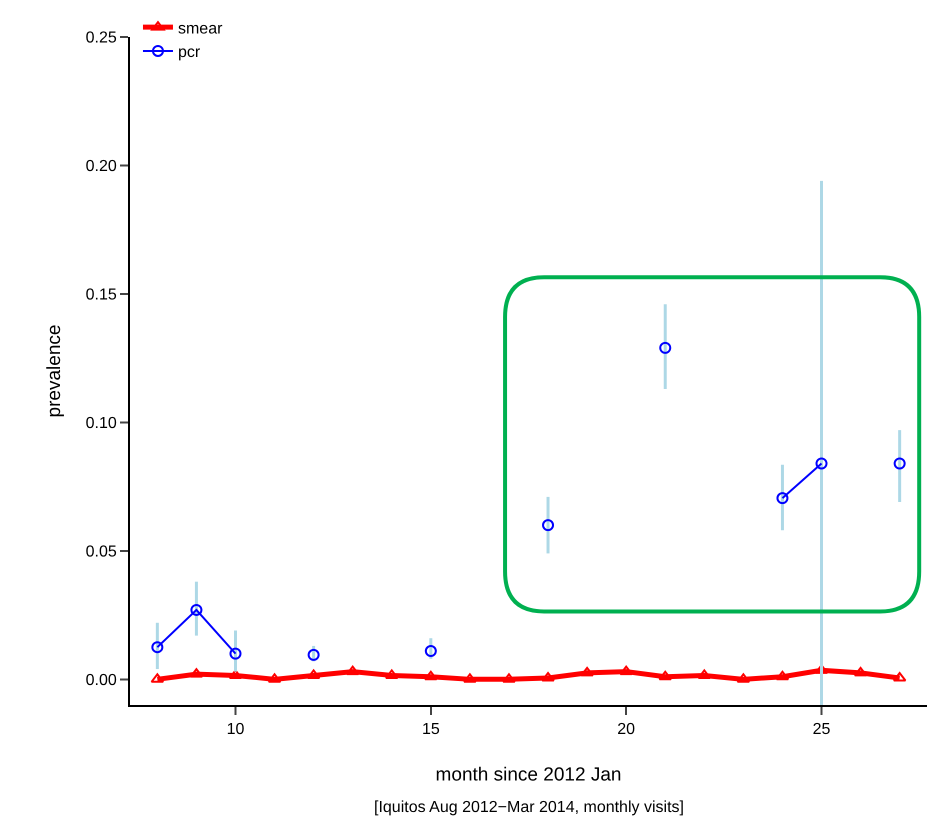 The height and width of the screenshot is (835, 937). Describe the element at coordinates (101, 551) in the screenshot. I see `y-tick-label: 0.05` at that location.